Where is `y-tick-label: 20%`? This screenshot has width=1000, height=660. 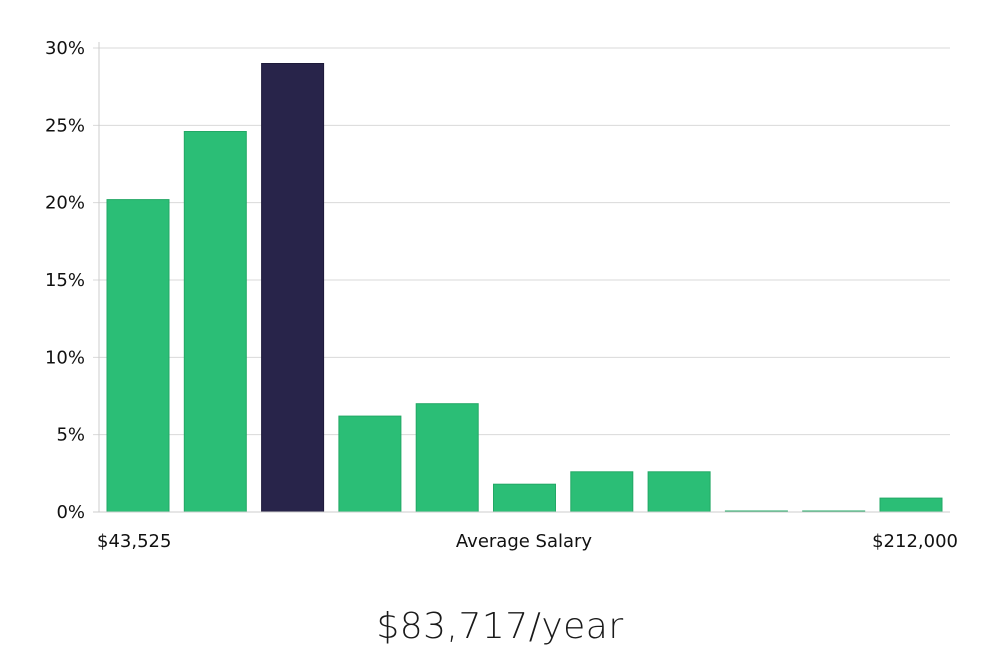 y-tick-label: 20% is located at coordinates (65, 203).